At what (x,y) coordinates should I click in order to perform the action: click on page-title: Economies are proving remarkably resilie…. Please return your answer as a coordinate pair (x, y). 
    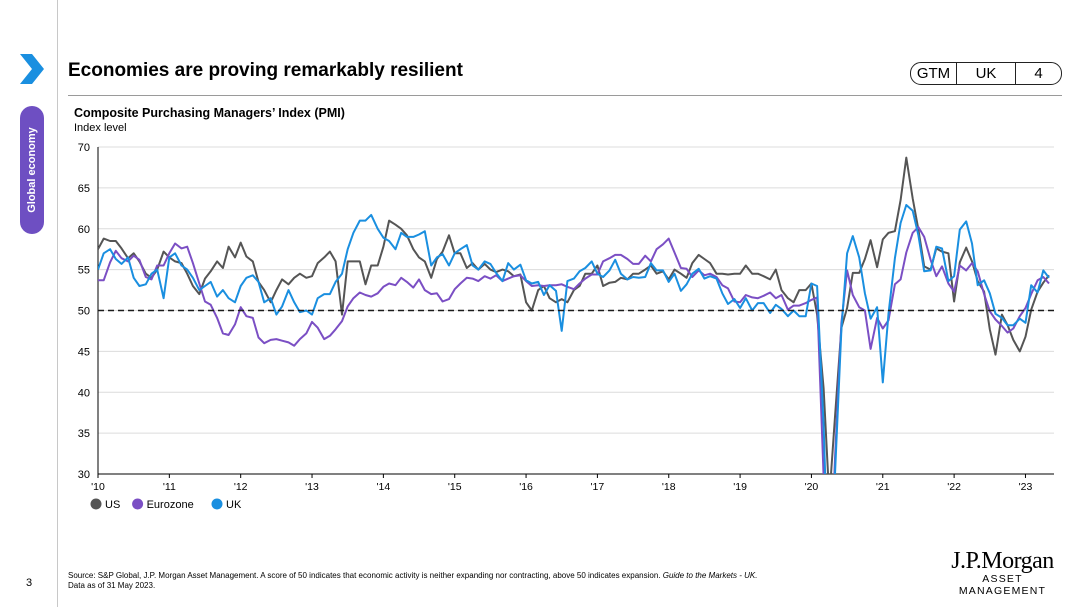
    Looking at the image, I should click on (265, 70).